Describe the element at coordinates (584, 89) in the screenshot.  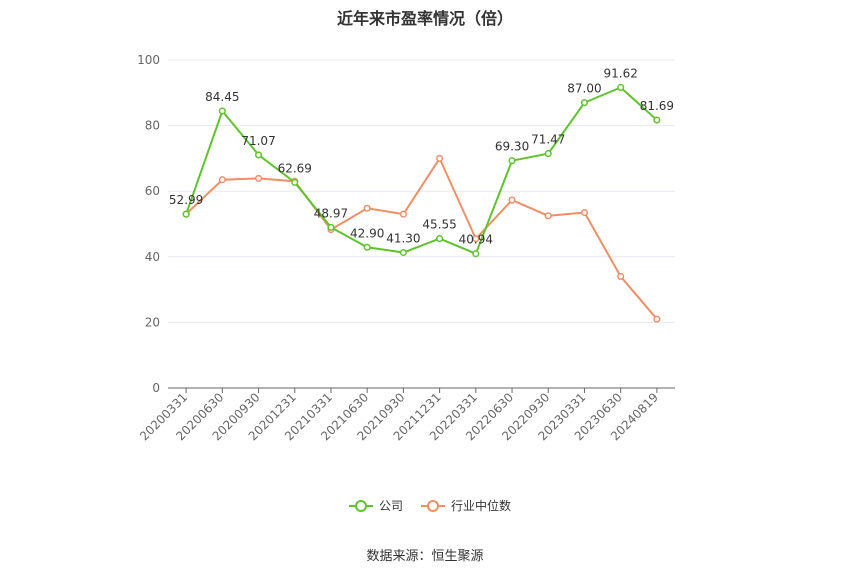
I see `data-label: 87.00` at that location.